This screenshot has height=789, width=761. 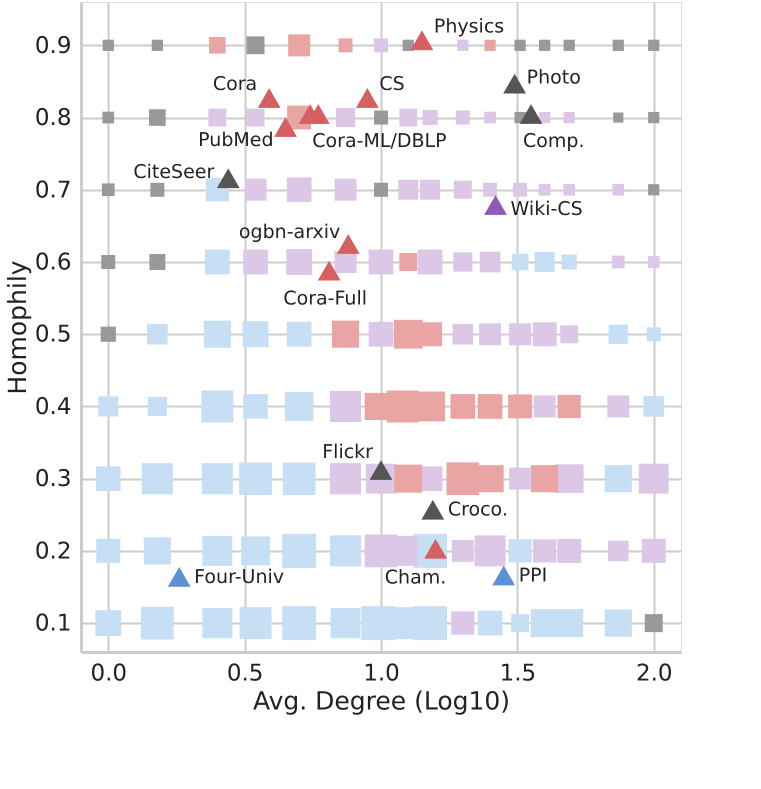 I want to click on annotation: Cora-Full, so click(x=325, y=299).